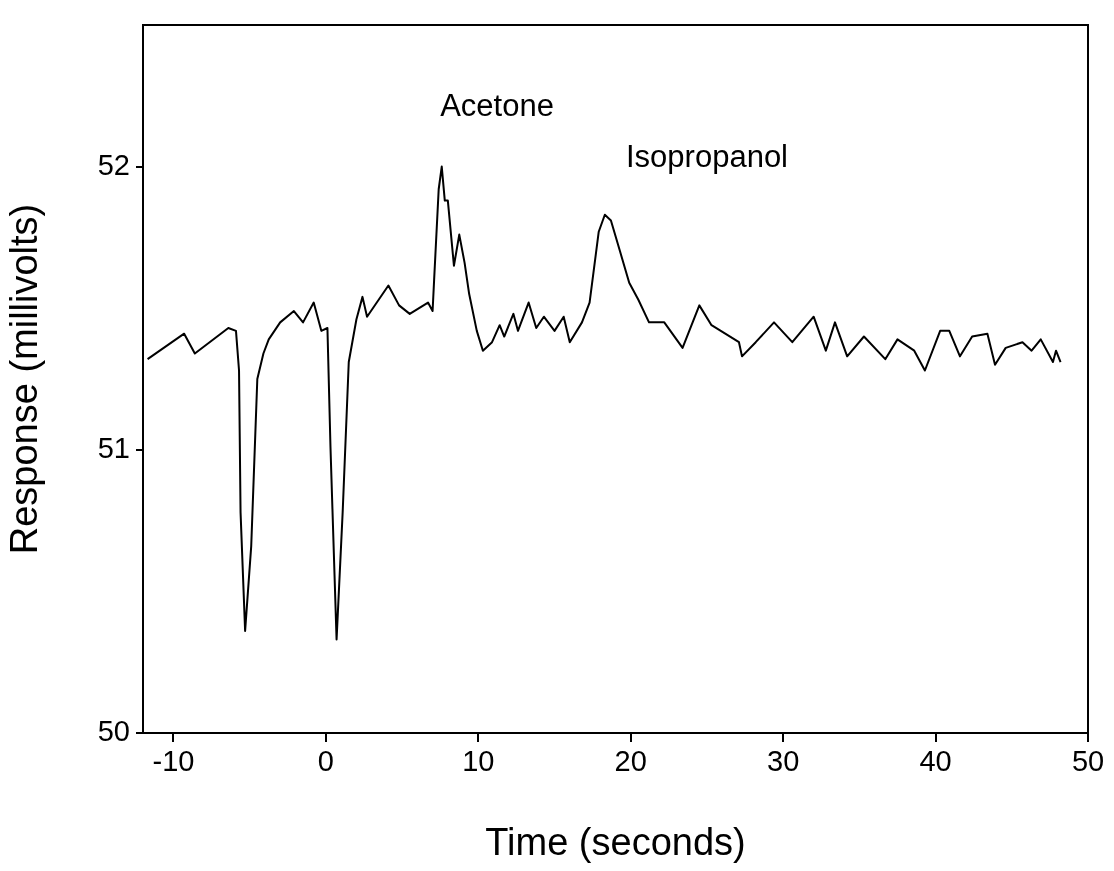 The width and height of the screenshot is (1114, 871). I want to click on annotation: Acetone, so click(497, 105).